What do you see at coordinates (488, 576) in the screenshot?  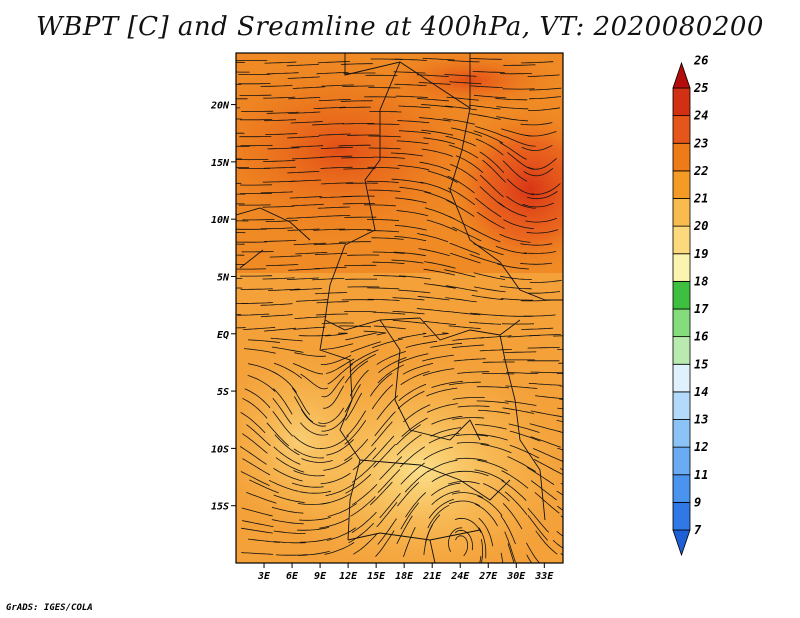 I see `lon-tick-label: 27E` at bounding box center [488, 576].